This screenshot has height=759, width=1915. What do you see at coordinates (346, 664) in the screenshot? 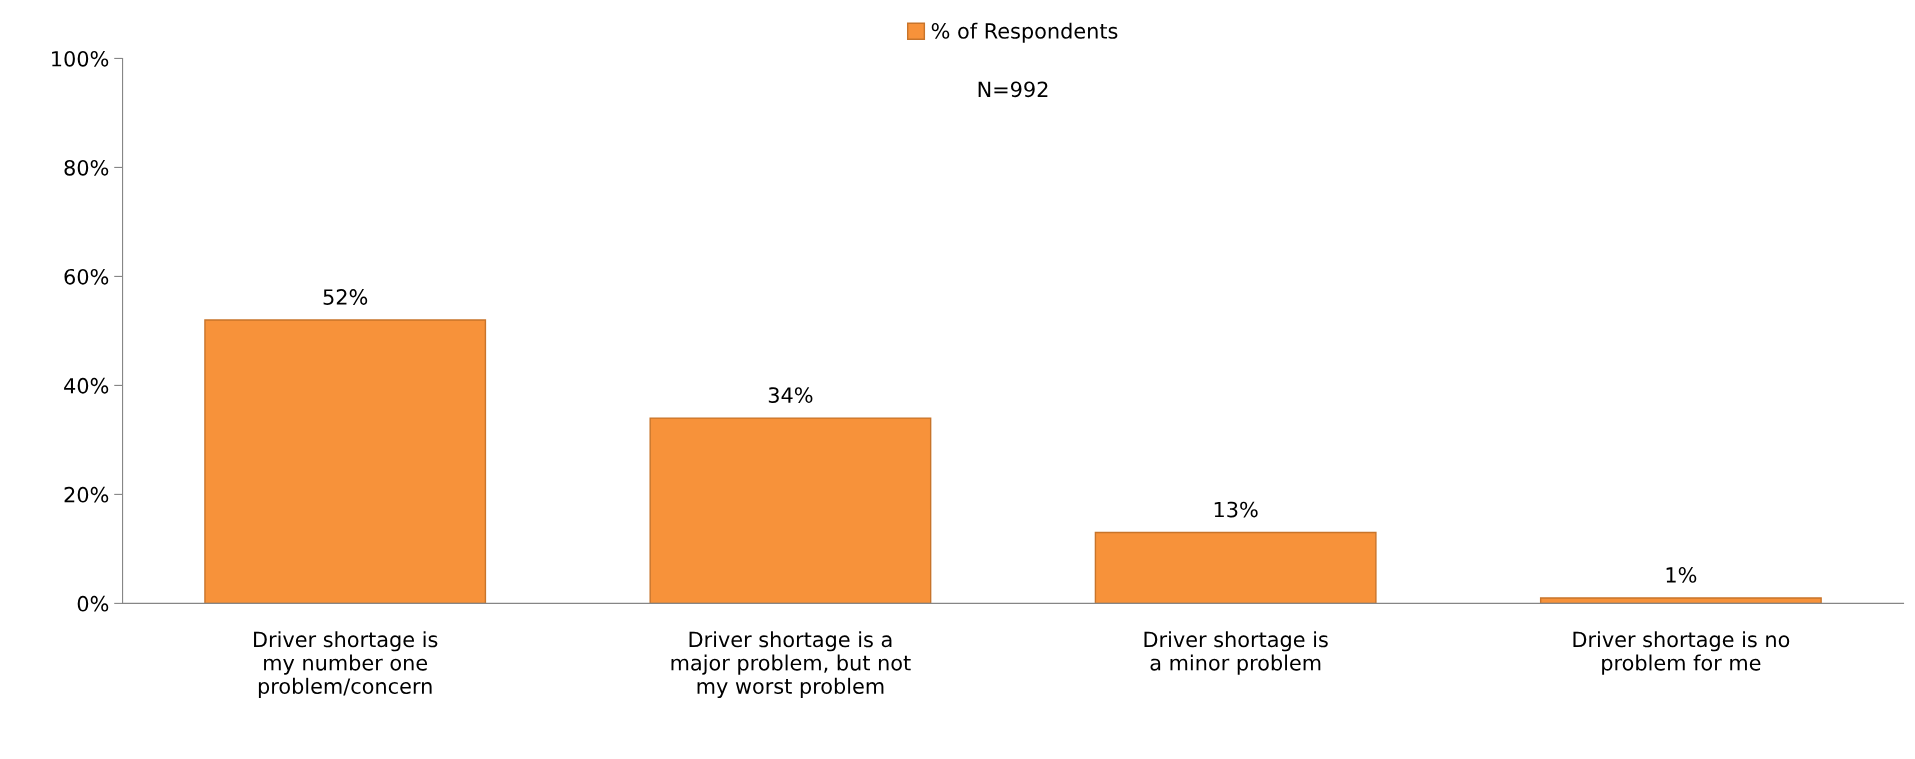
I see `x-tick-label: Driver shortage is my number one problem/concern` at bounding box center [346, 664].